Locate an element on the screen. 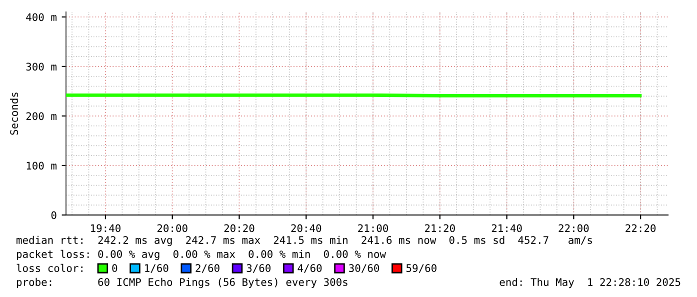 The image size is (697, 297). y-tick-label: 200 m is located at coordinates (41, 116).